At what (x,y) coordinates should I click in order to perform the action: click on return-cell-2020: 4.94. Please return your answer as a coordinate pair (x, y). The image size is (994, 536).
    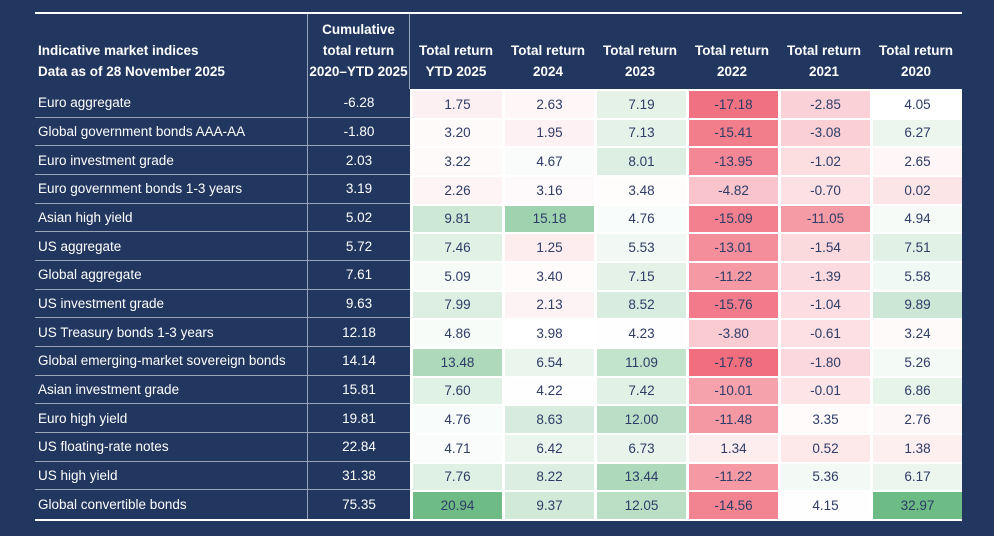
    Looking at the image, I should click on (916, 218).